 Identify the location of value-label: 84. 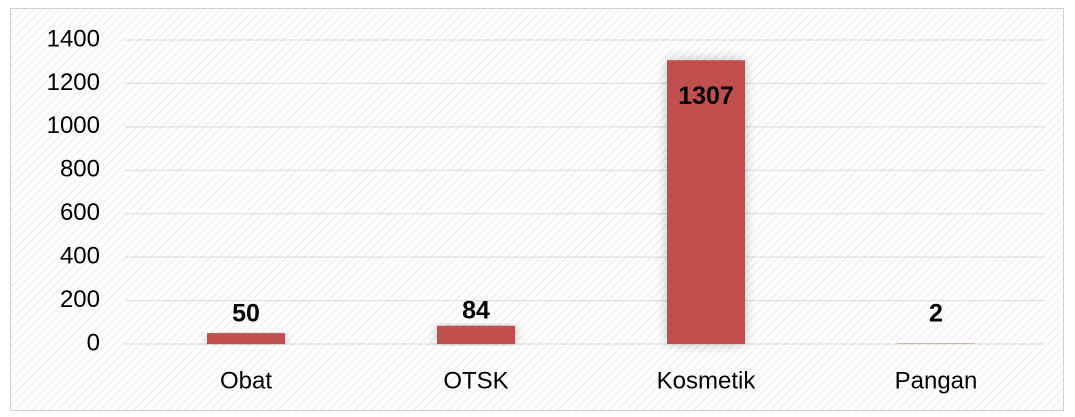
(476, 310).